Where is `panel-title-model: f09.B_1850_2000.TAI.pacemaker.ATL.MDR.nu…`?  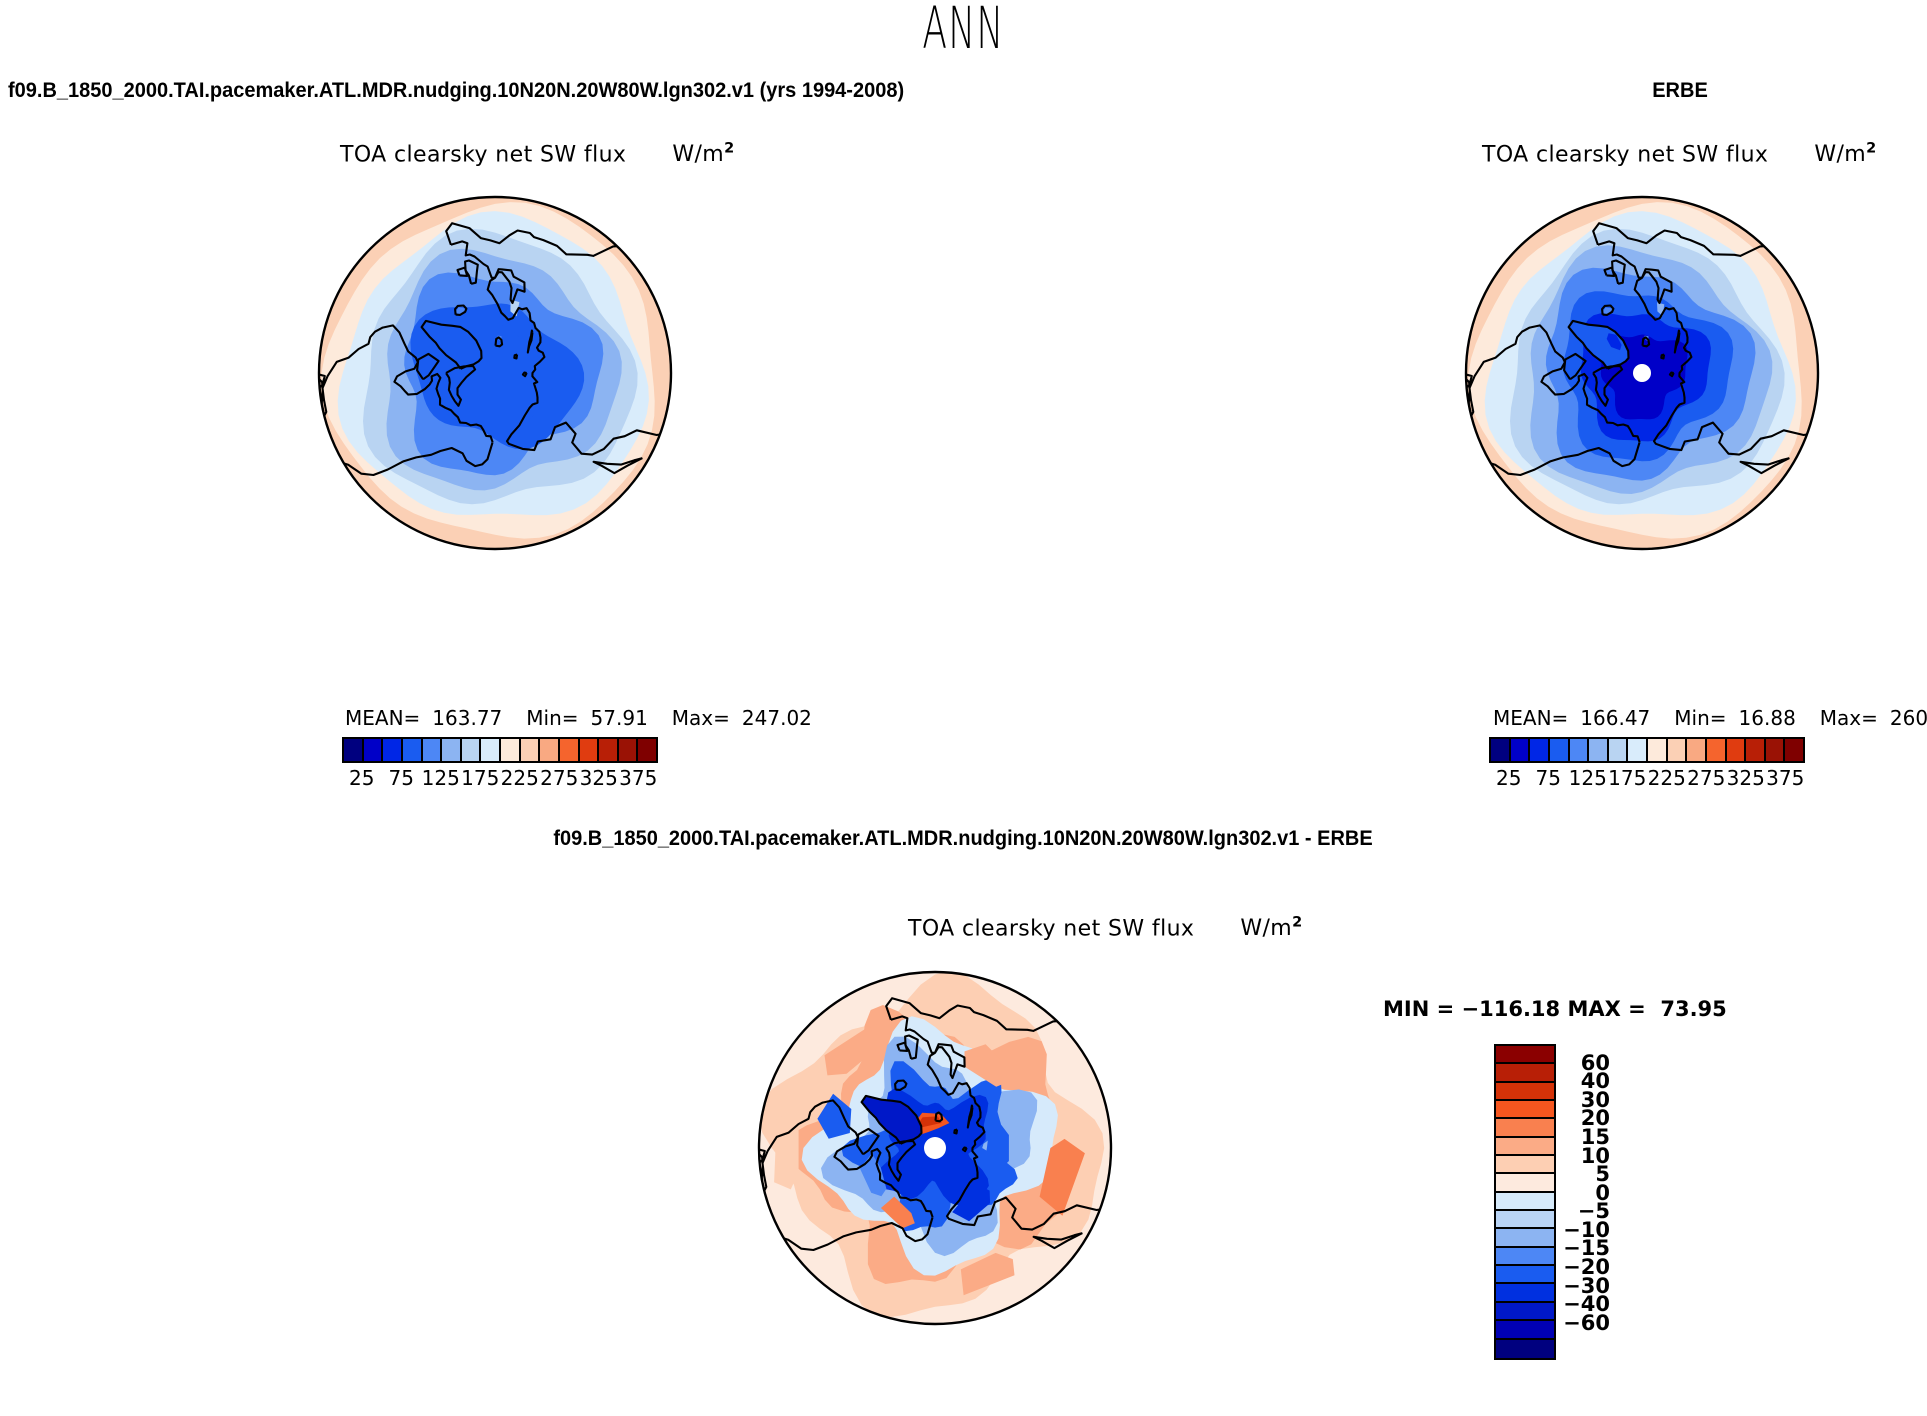
panel-title-model: f09.B_1850_2000.TAI.pacemaker.ATL.MDR.nu… is located at coordinates (456, 90).